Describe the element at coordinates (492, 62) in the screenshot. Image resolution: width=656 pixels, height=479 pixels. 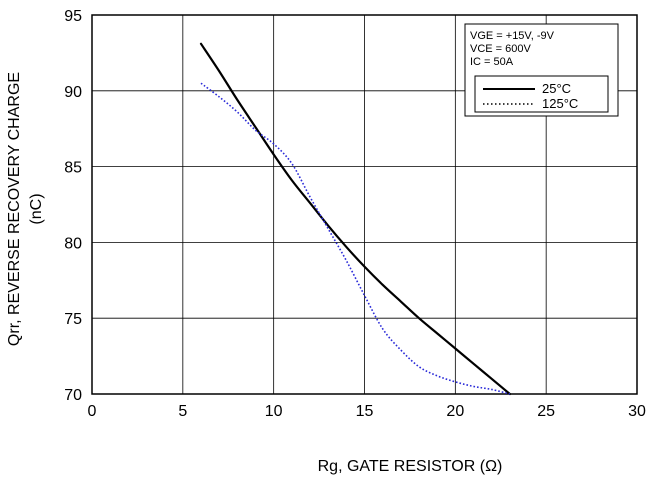
I see `condition-ic: IC = 50A` at that location.